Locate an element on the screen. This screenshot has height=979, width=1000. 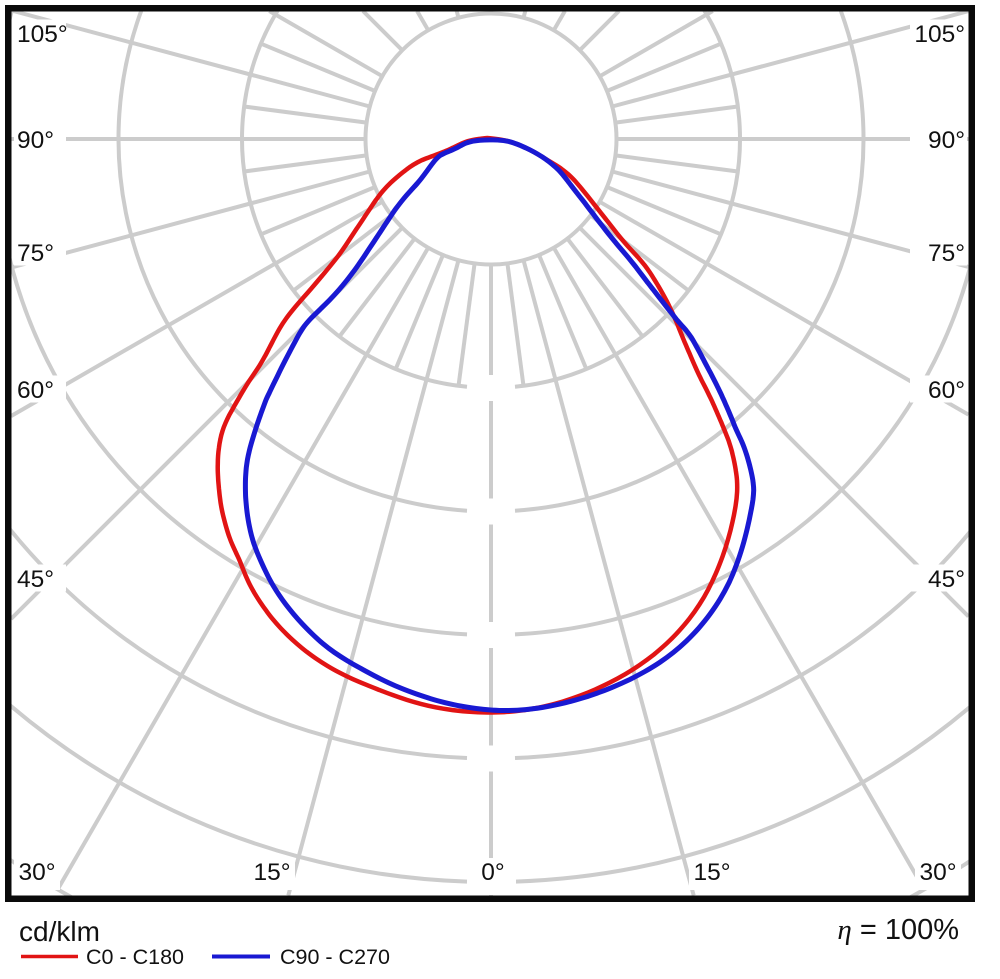
svg-text: C0 - C180 is located at coordinates (135, 957).